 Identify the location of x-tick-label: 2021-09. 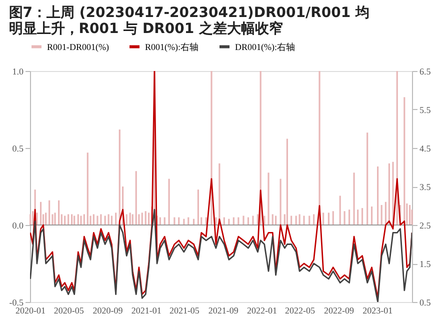
(223, 311).